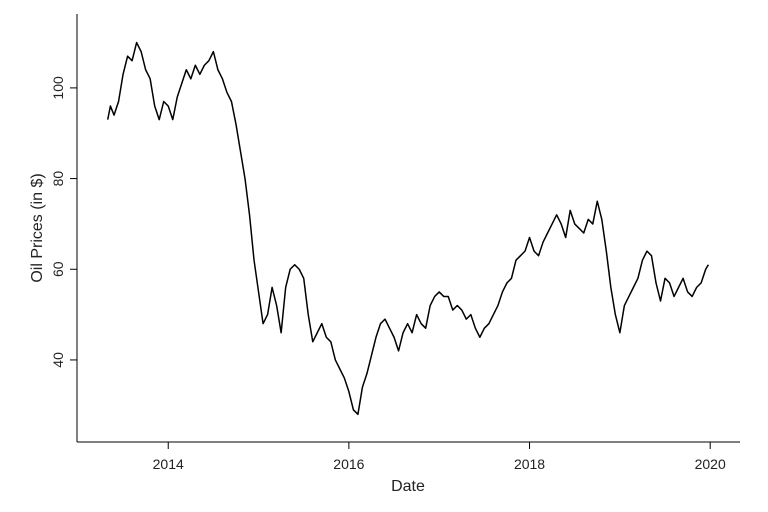  What do you see at coordinates (58, 179) in the screenshot?
I see `y-tick-label: 80` at bounding box center [58, 179].